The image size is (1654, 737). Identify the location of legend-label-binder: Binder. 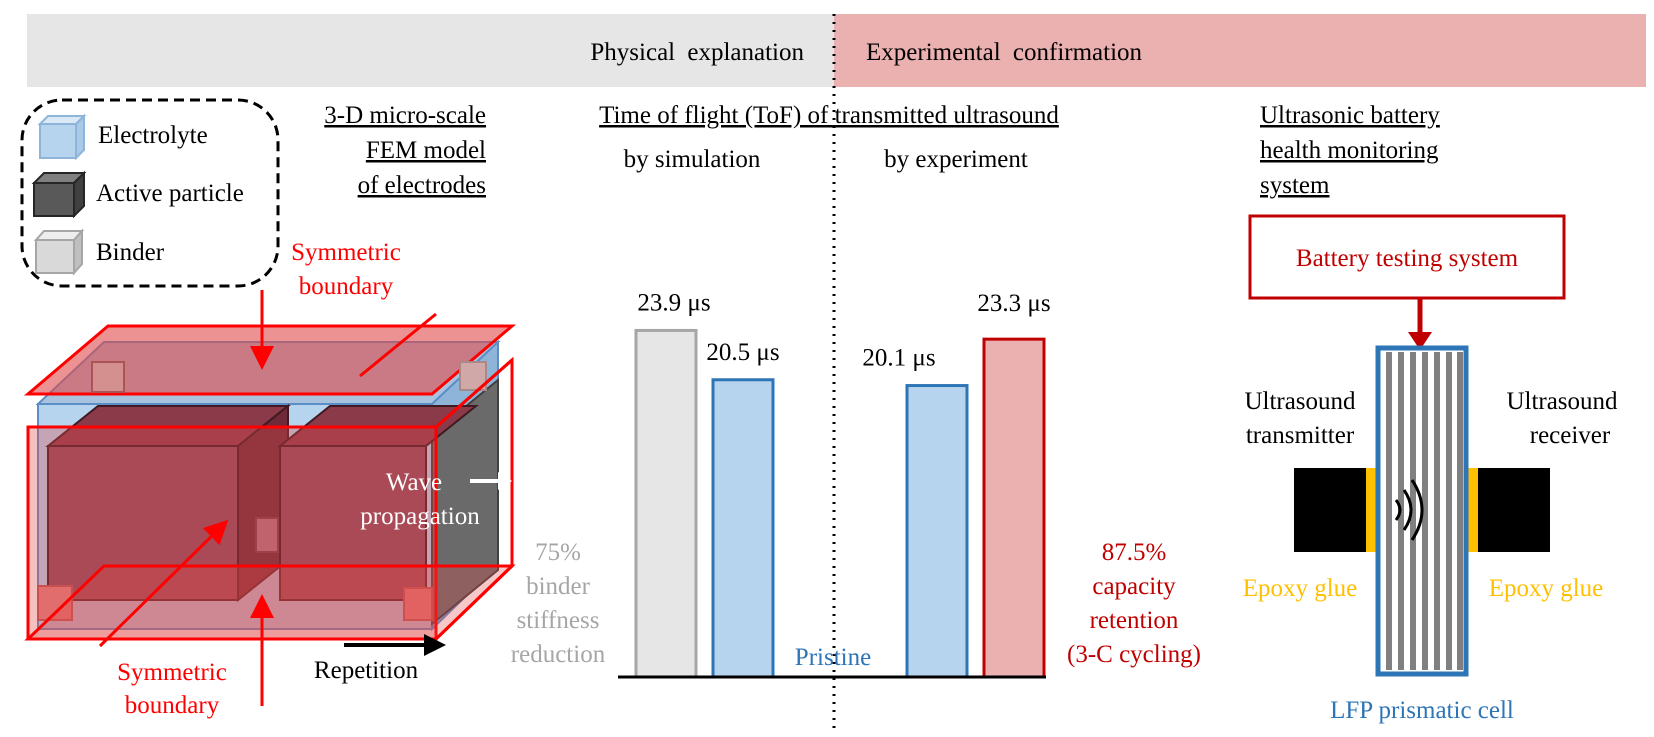
(130, 252).